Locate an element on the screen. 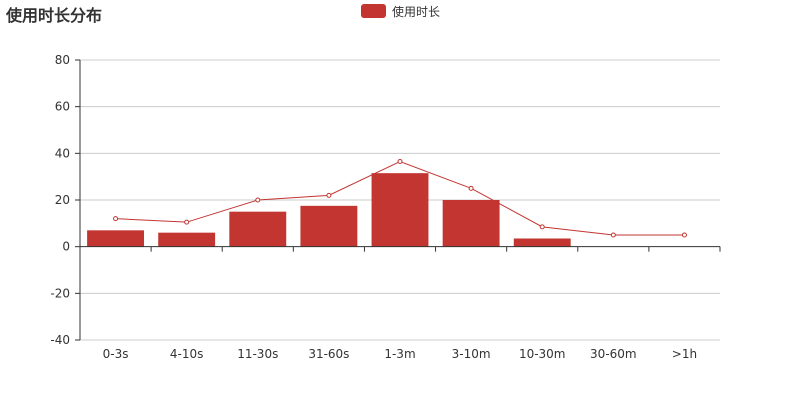 Image resolution: width=800 pixels, height=400 pixels. y-tick-label: 20 is located at coordinates (62, 200).